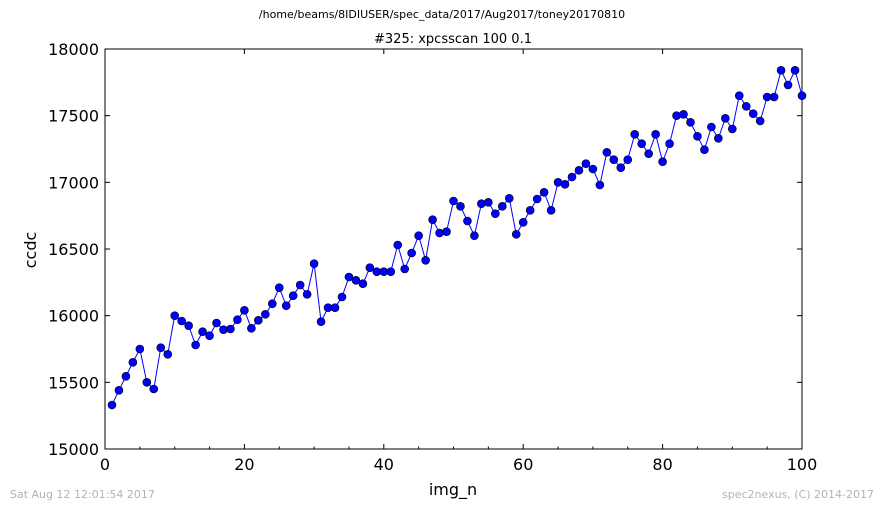 The height and width of the screenshot is (509, 884). I want to click on x-tick-label: 60, so click(523, 464).